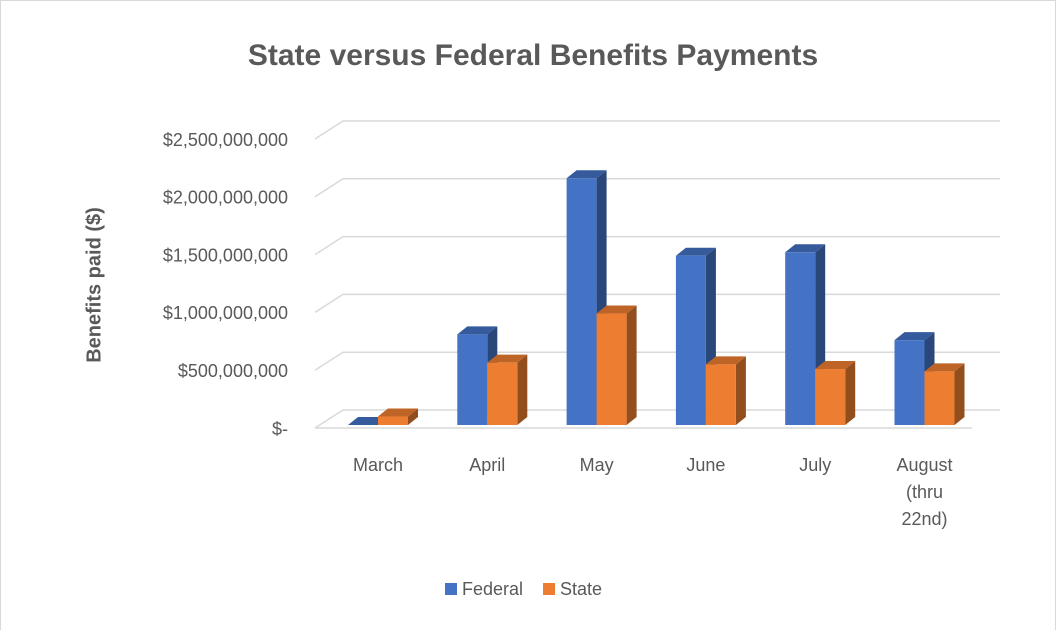 The width and height of the screenshot is (1063, 630). What do you see at coordinates (487, 465) in the screenshot?
I see `x-tick-label: April` at bounding box center [487, 465].